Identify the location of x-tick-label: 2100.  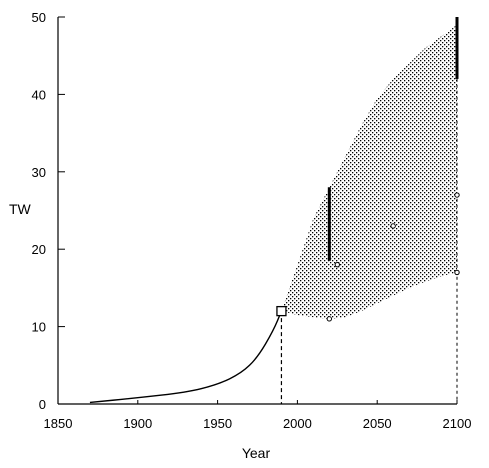
(457, 423).